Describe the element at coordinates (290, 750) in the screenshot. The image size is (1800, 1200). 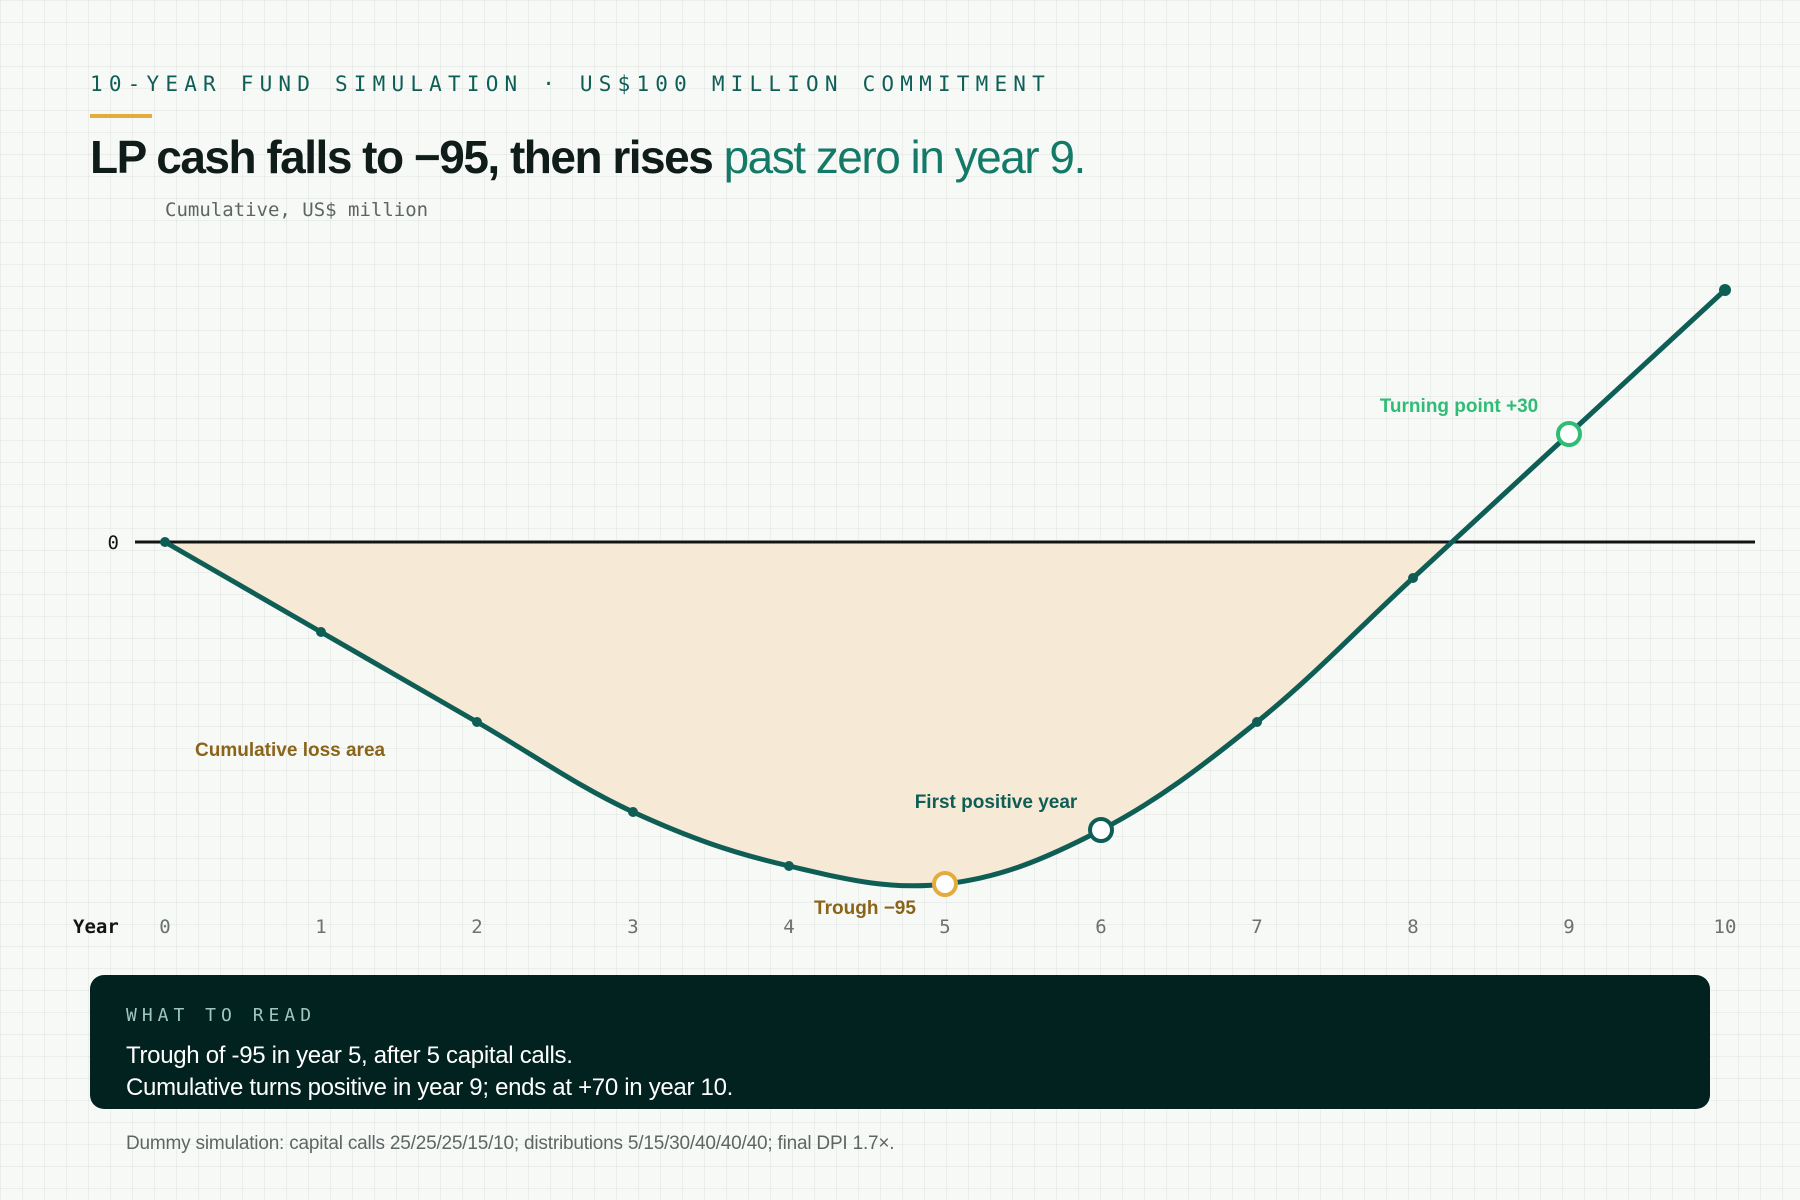
I see `loss-area-label: Cumulative loss area` at that location.